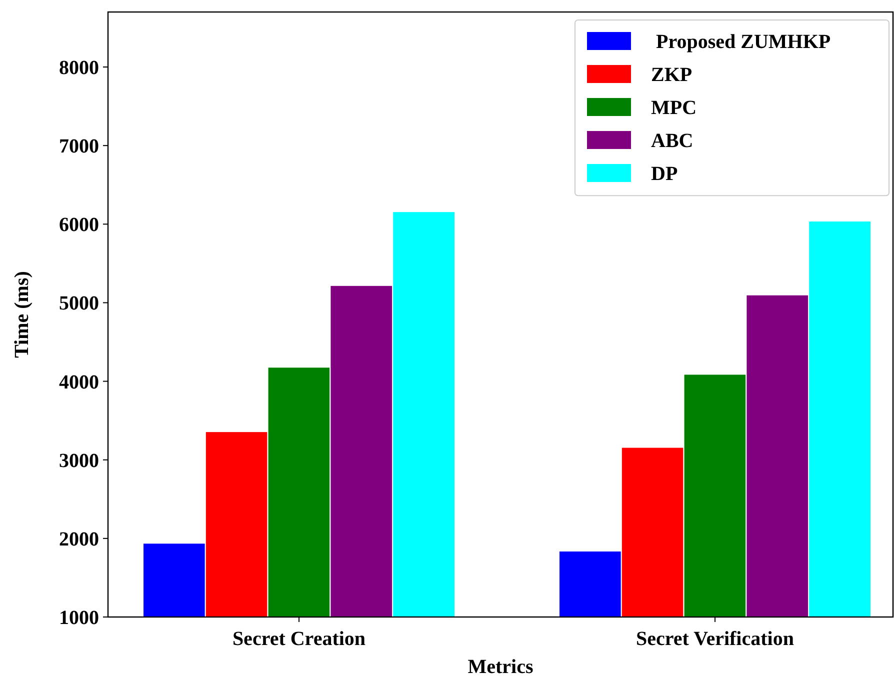 The width and height of the screenshot is (894, 678). I want to click on legend-label: Proposed ZUMHKP, so click(741, 42).